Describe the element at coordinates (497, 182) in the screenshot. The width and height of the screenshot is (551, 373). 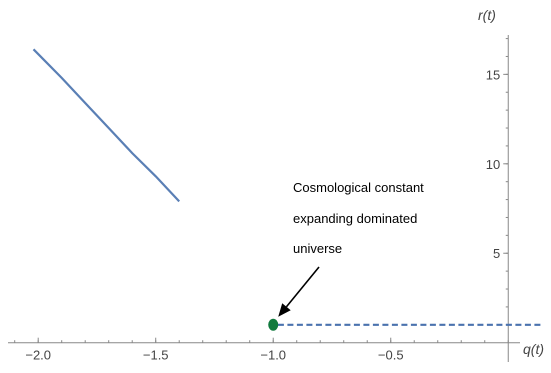
I see `y-ticks: 5 10 15` at that location.